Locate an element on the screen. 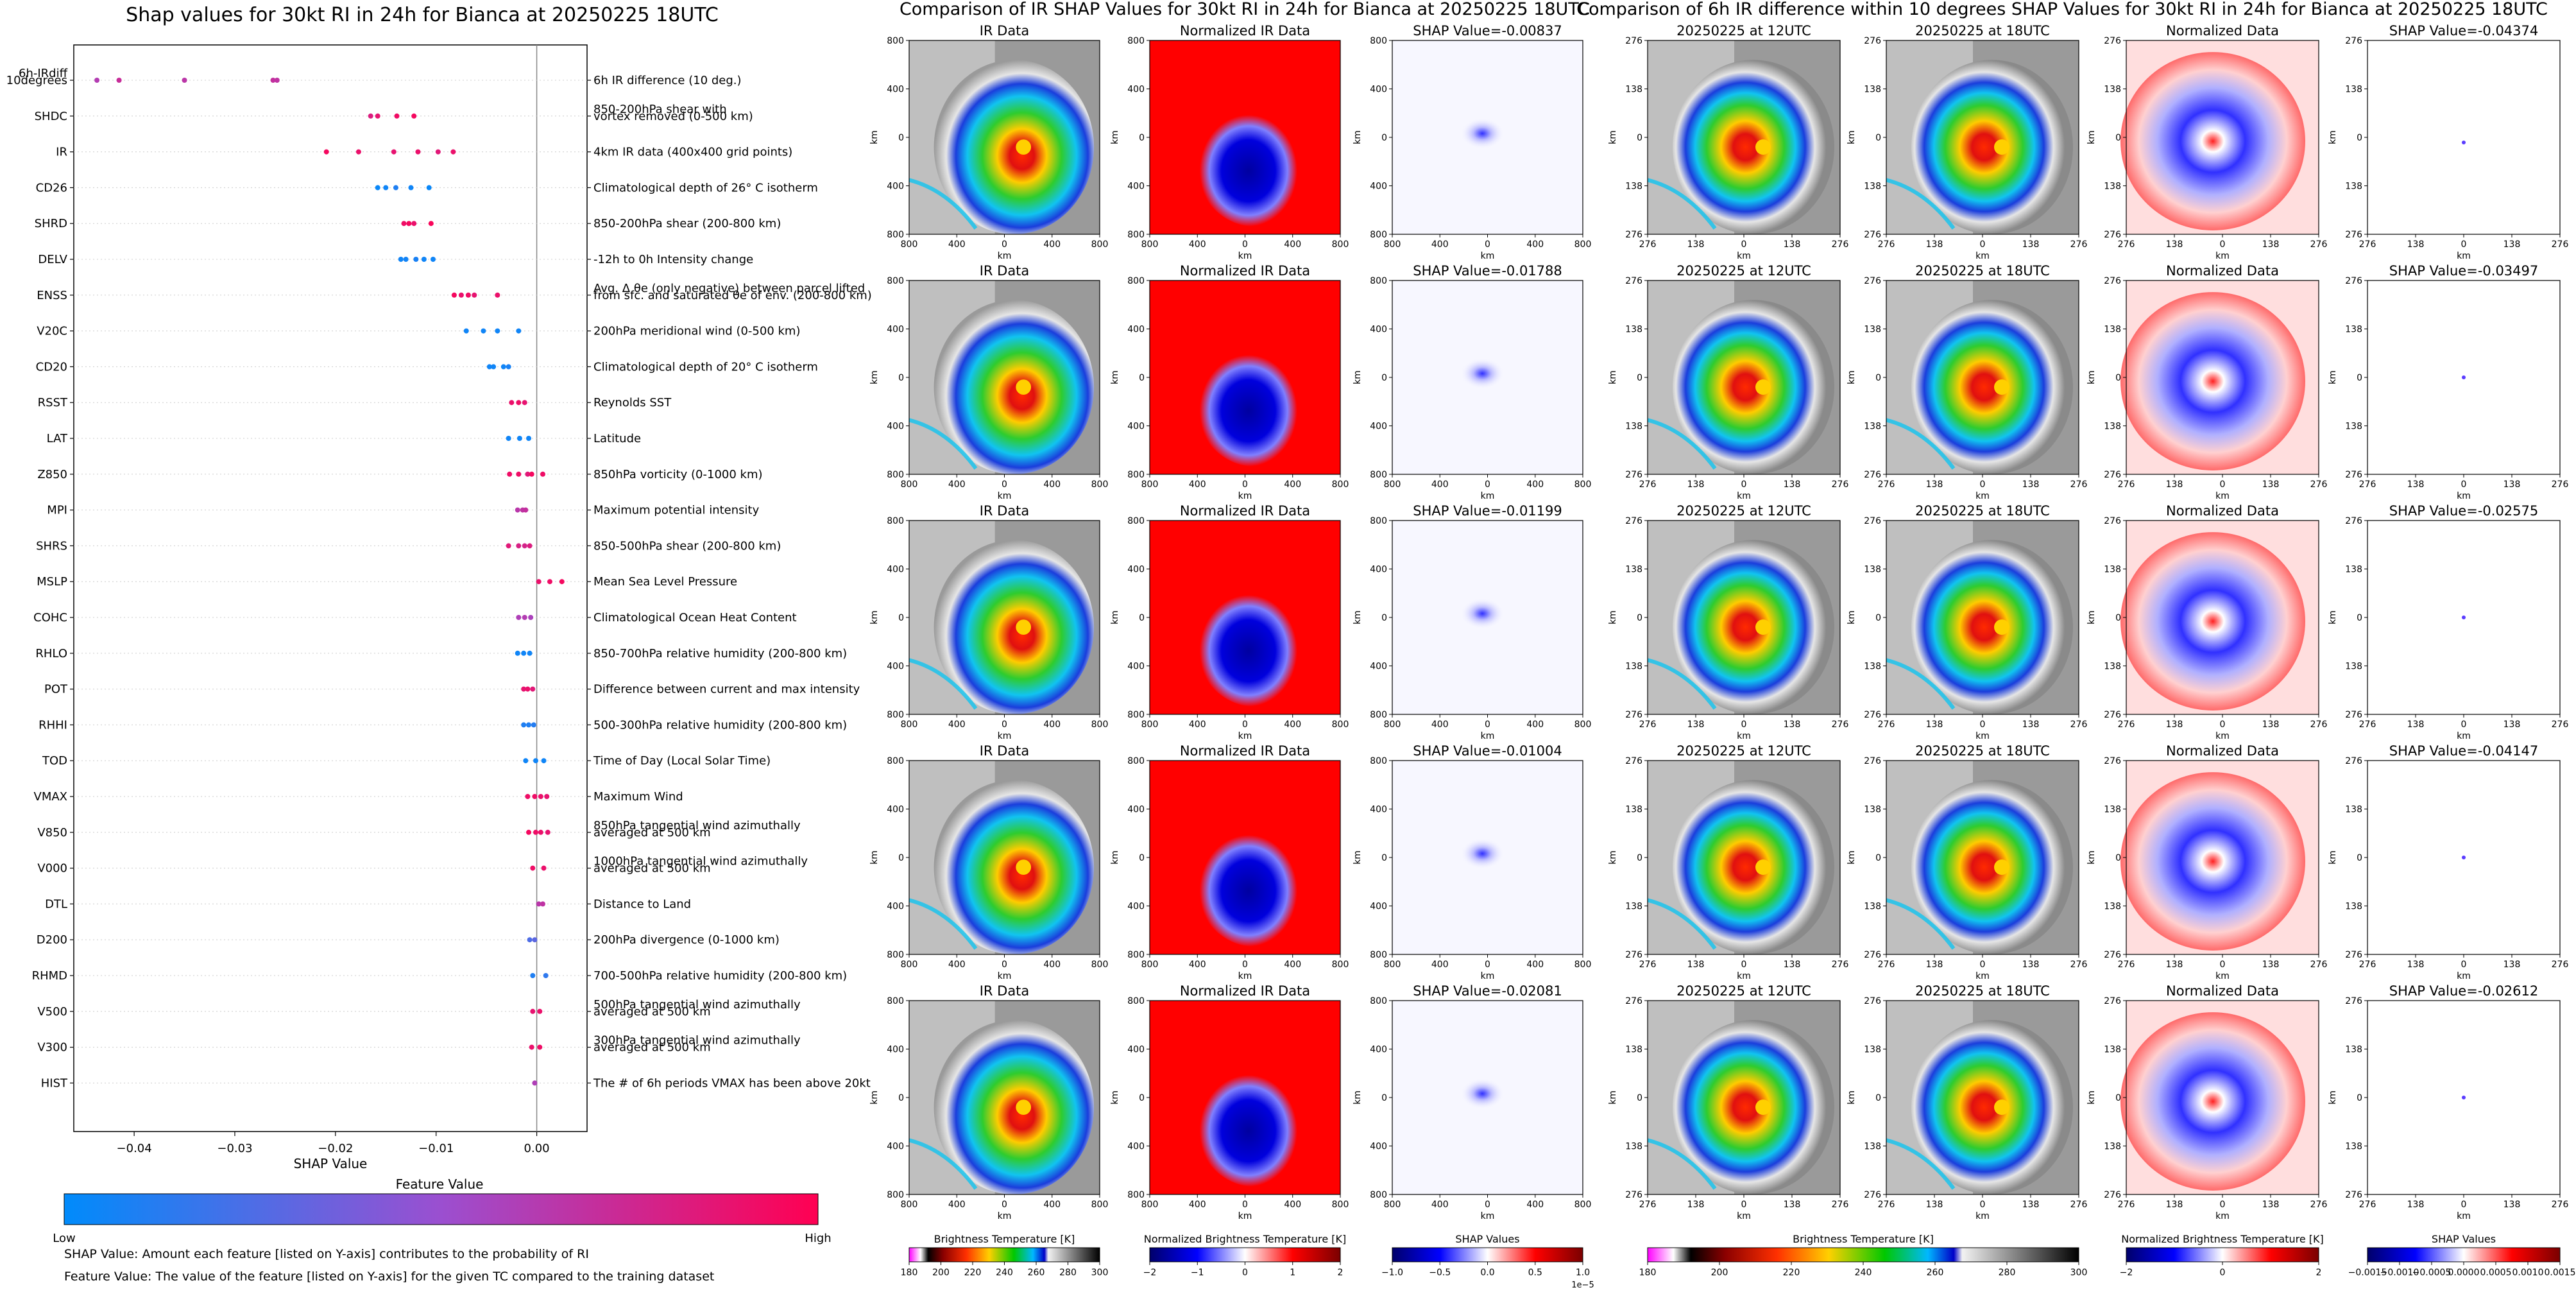 The height and width of the screenshot is (1292, 2576). feature-code-label-line: TOD is located at coordinates (54, 761).